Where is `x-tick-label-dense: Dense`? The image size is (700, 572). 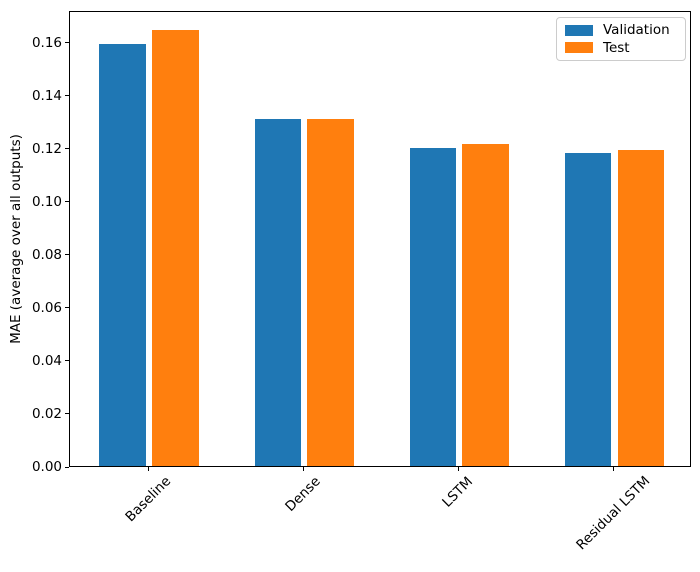
x-tick-label-dense: Dense is located at coordinates (302, 494).